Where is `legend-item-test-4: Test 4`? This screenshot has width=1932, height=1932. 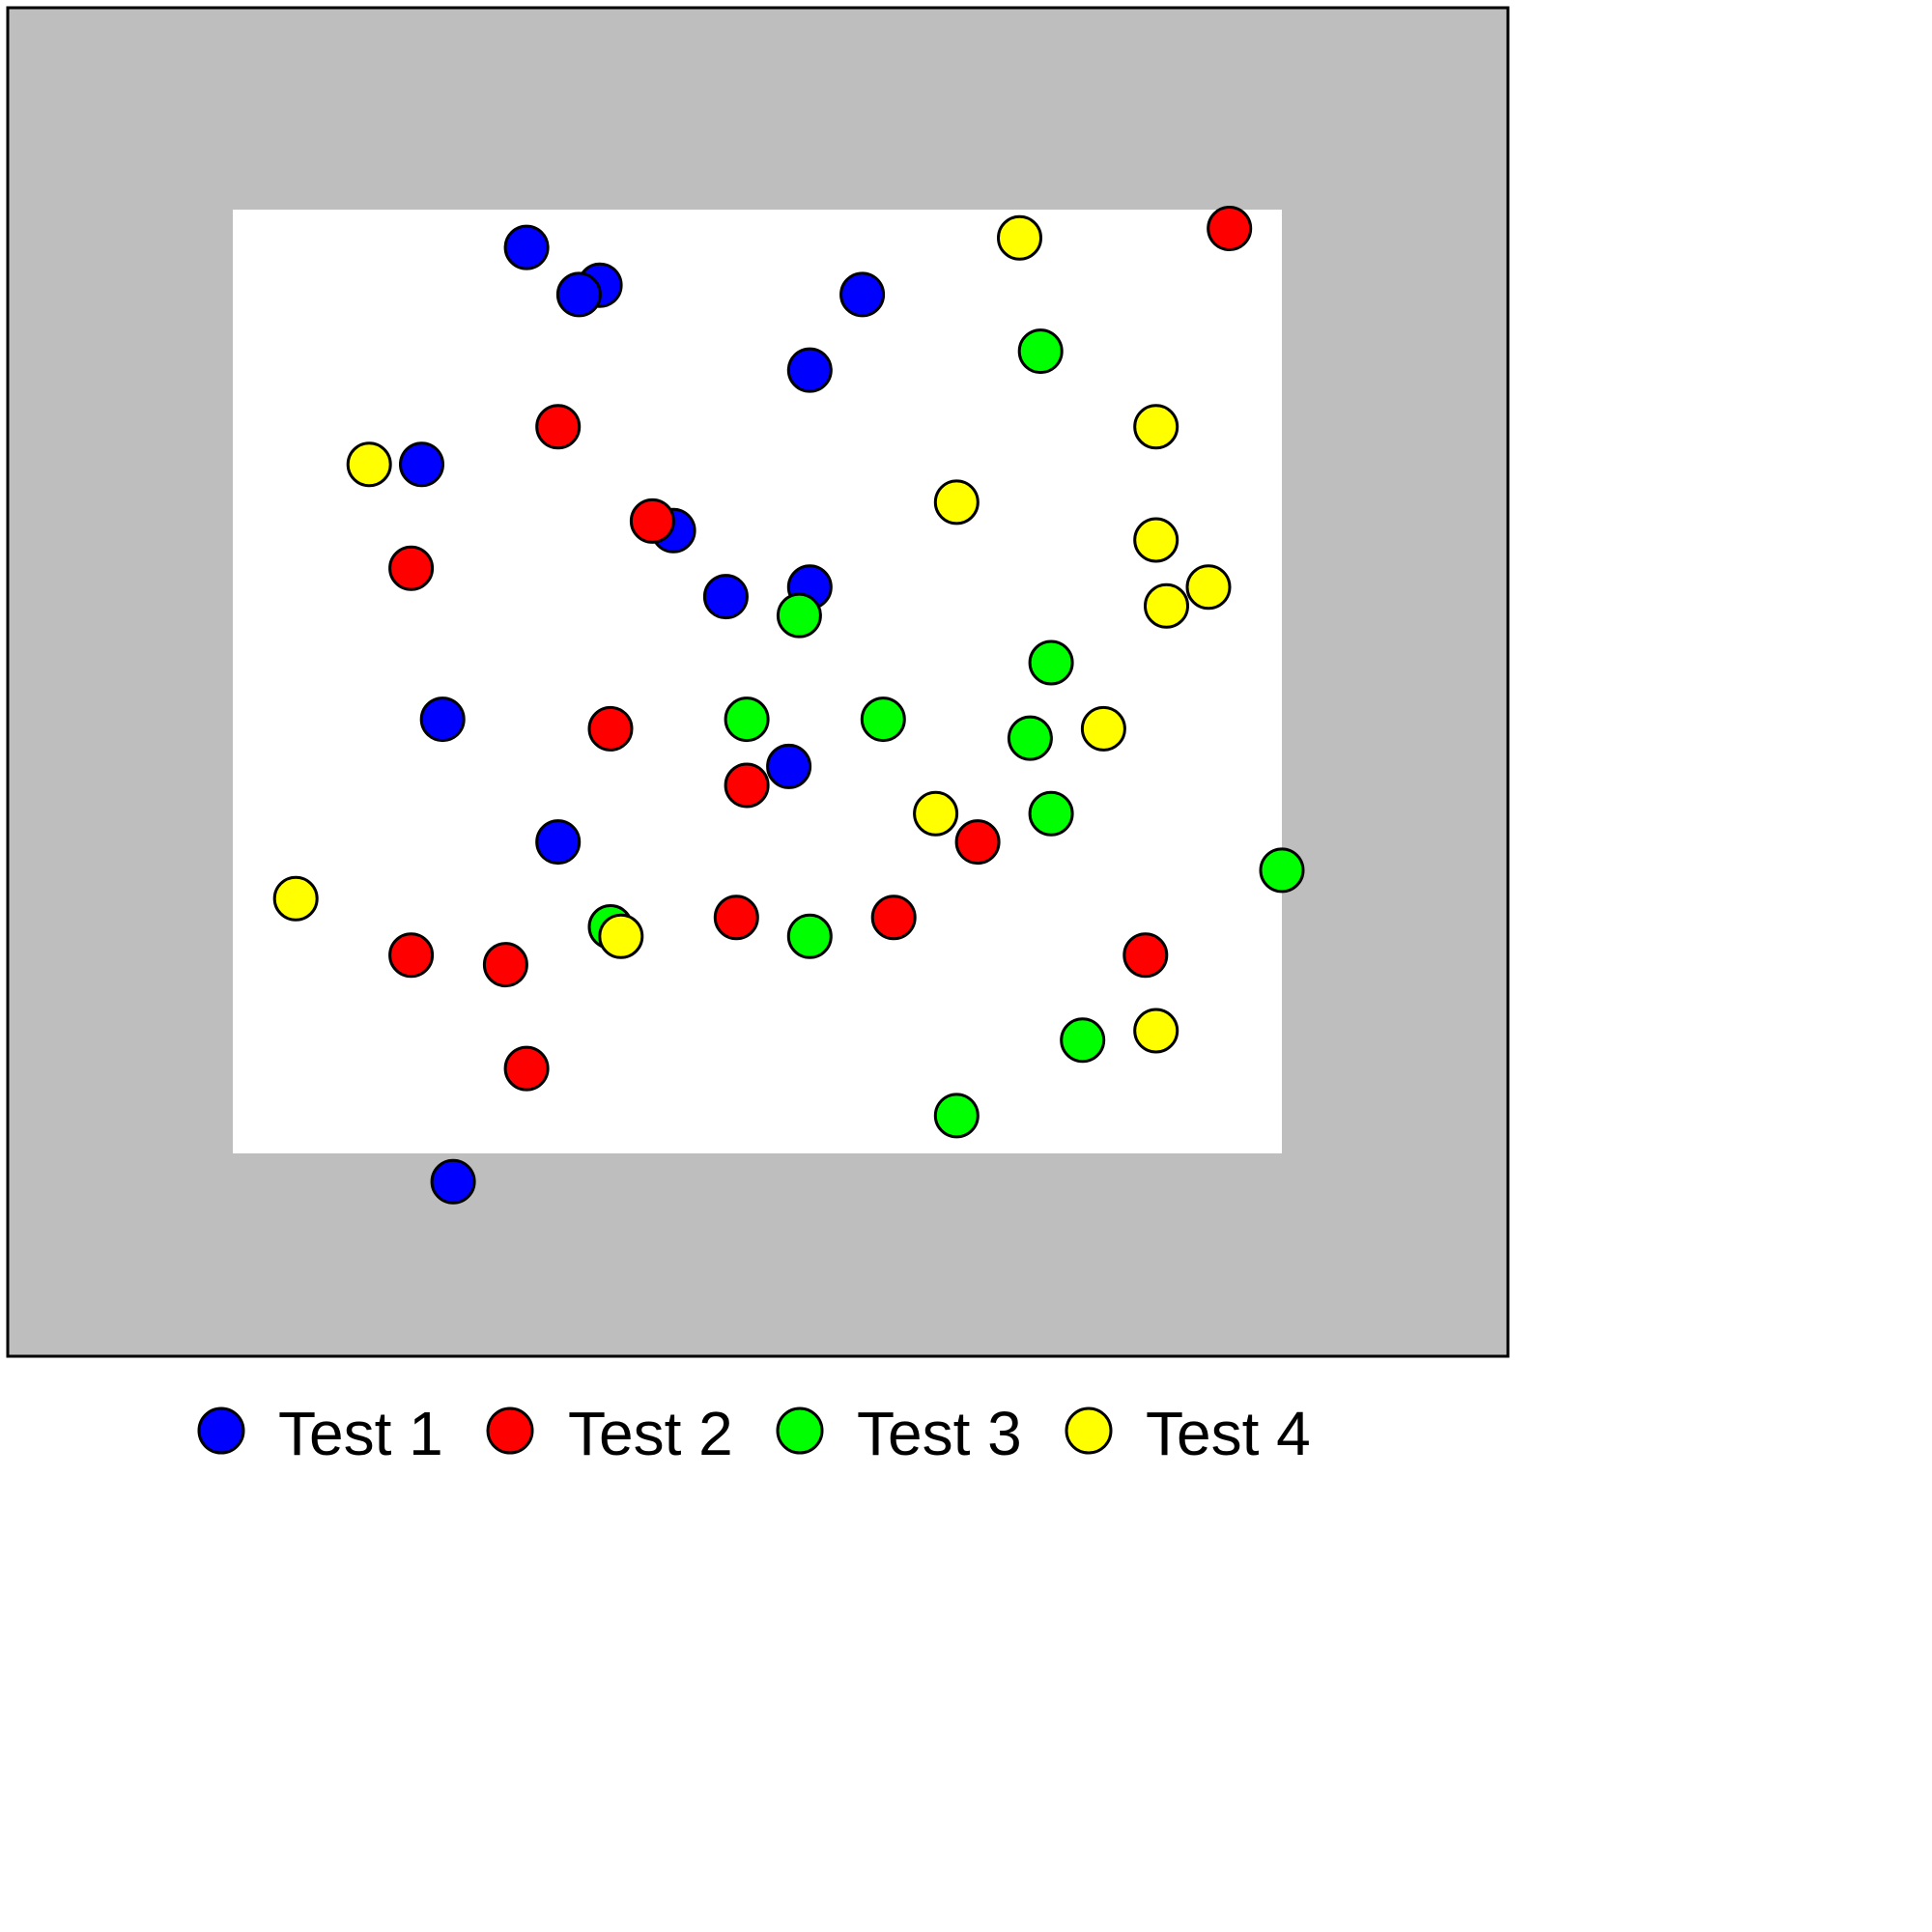 legend-item-test-4: Test 4 is located at coordinates (1188, 1433).